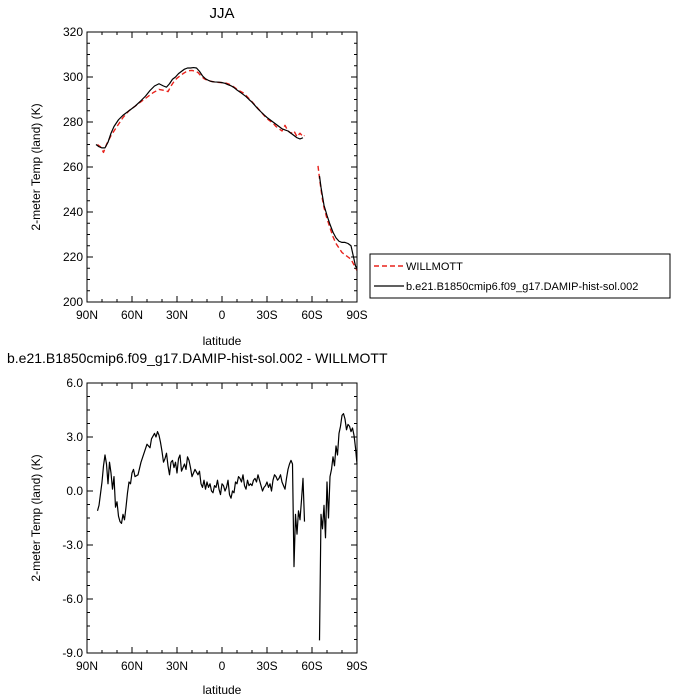 Image resolution: width=700 pixels, height=700 pixels. I want to click on top-x-tick-label-2: 30N, so click(177, 315).